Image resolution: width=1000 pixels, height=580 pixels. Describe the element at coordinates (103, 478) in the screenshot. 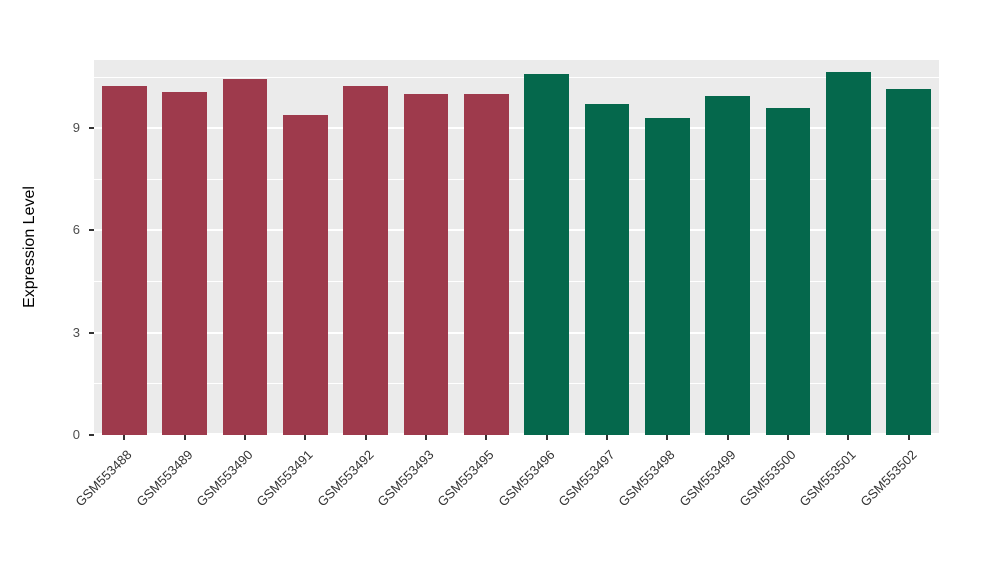

I see `x-tick-label: GSM553488` at that location.